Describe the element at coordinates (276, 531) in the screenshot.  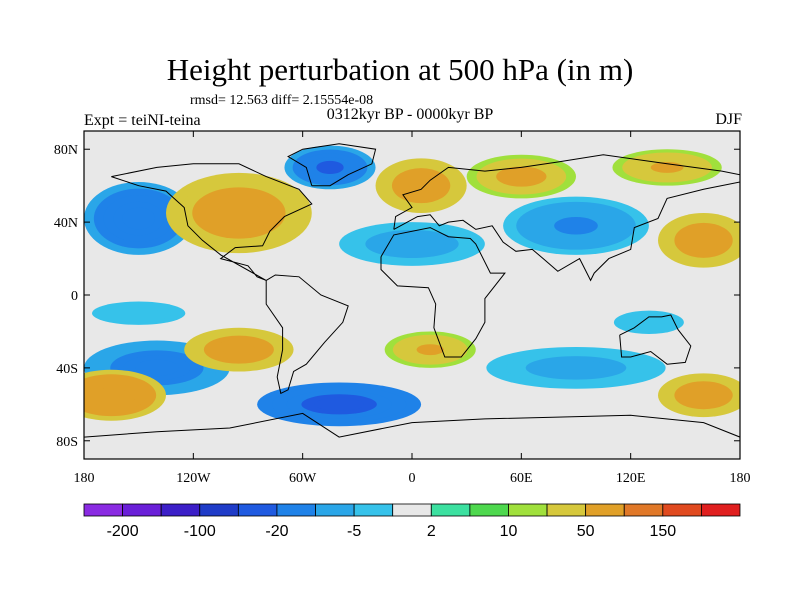
I see `colorbar-label: -20` at that location.